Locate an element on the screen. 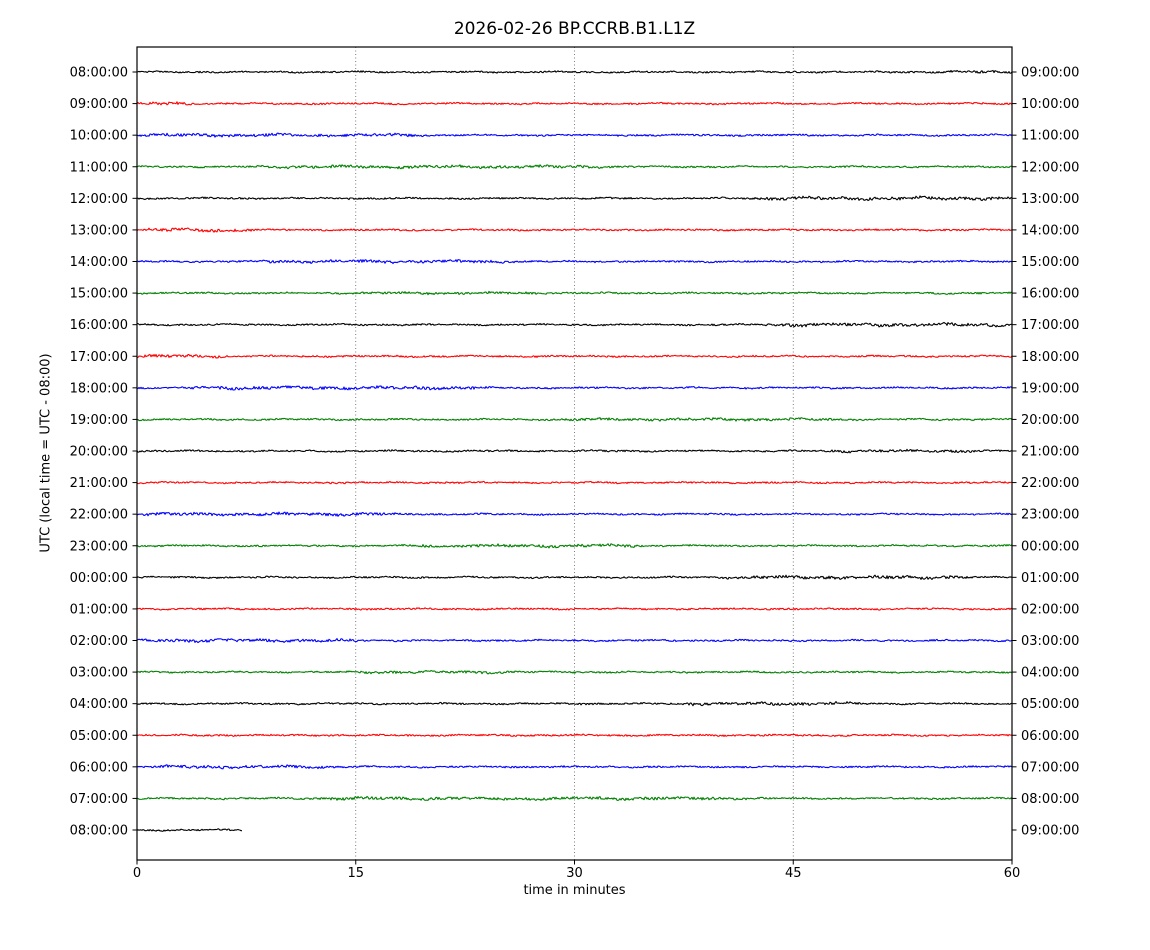  utc-time-label-21: 04:00:00 is located at coordinates (99, 704).